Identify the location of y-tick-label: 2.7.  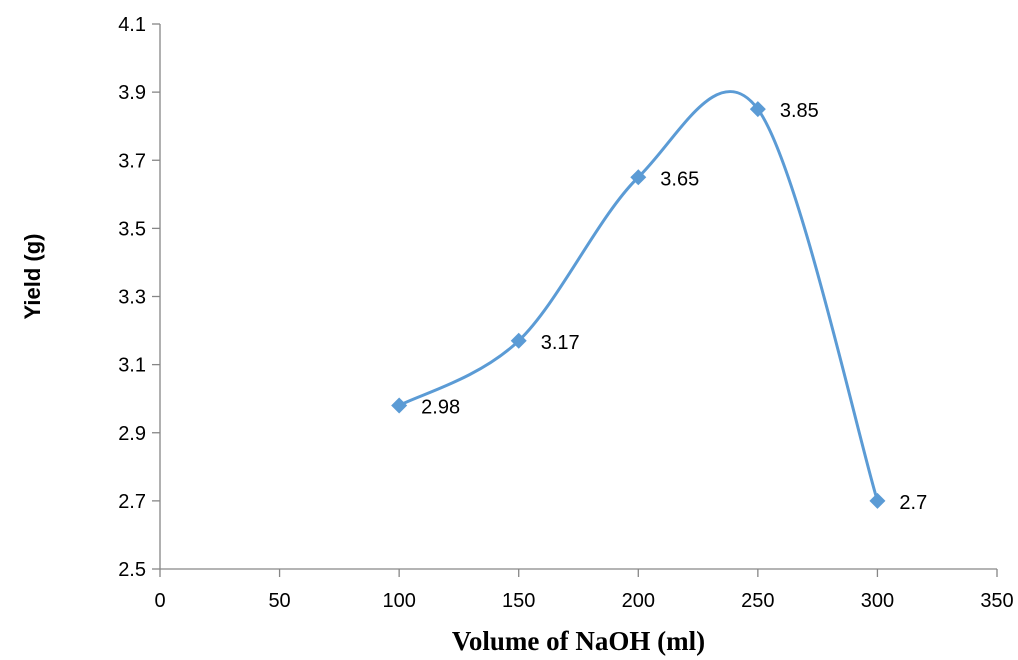
(132, 502).